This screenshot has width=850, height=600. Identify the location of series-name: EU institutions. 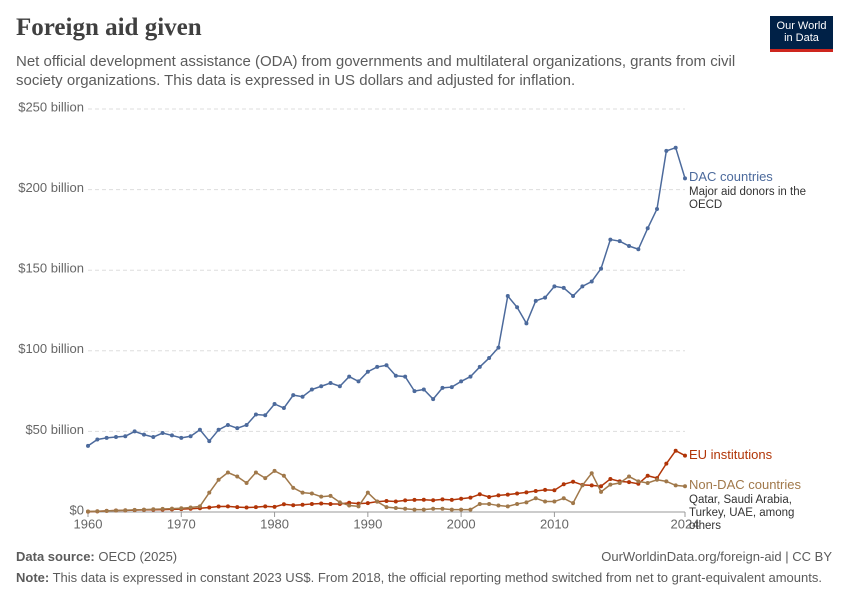
(731, 454).